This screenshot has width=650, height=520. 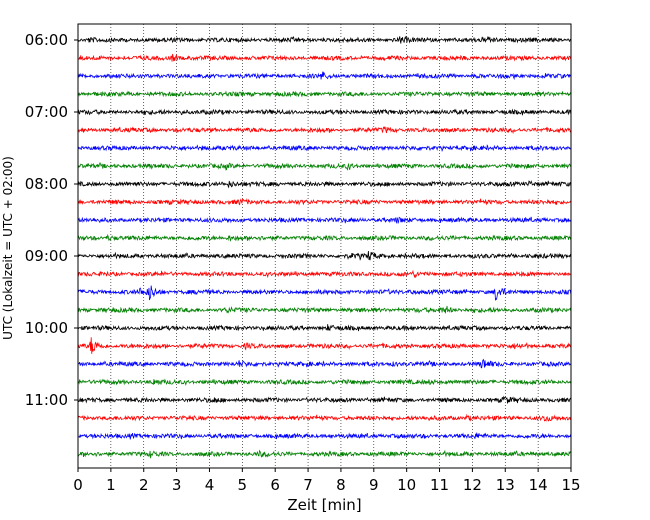 I want to click on y-axis-label: UTC (Lokalzeit = UTC + 02:00), so click(x=8, y=248).